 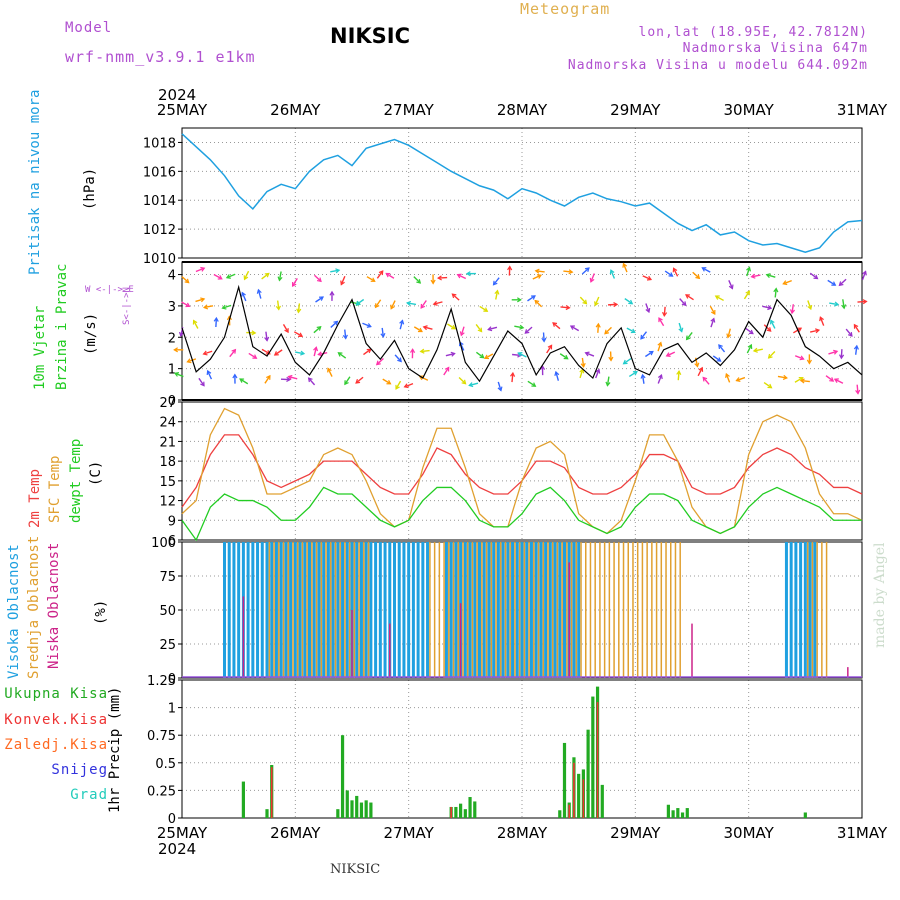 I want to click on day-label-bottom: 30MAY, so click(x=749, y=833).